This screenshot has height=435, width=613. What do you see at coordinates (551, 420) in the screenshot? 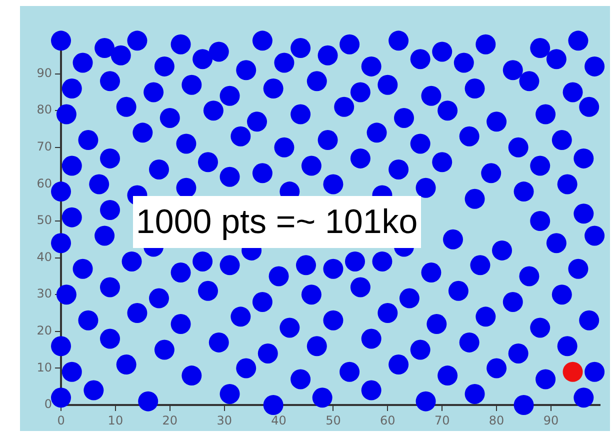
I see `x-tick-label: 90` at bounding box center [551, 420].